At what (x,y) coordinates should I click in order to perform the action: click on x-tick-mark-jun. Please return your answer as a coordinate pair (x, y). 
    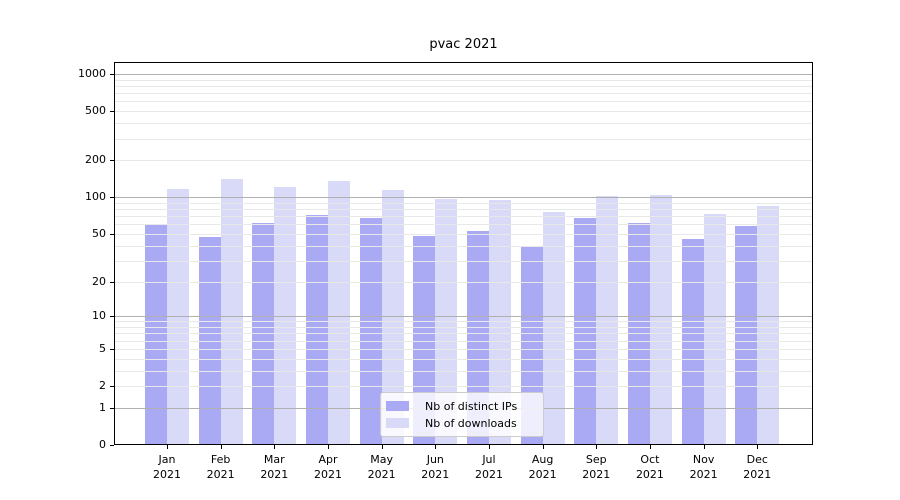
    Looking at the image, I should click on (436, 447).